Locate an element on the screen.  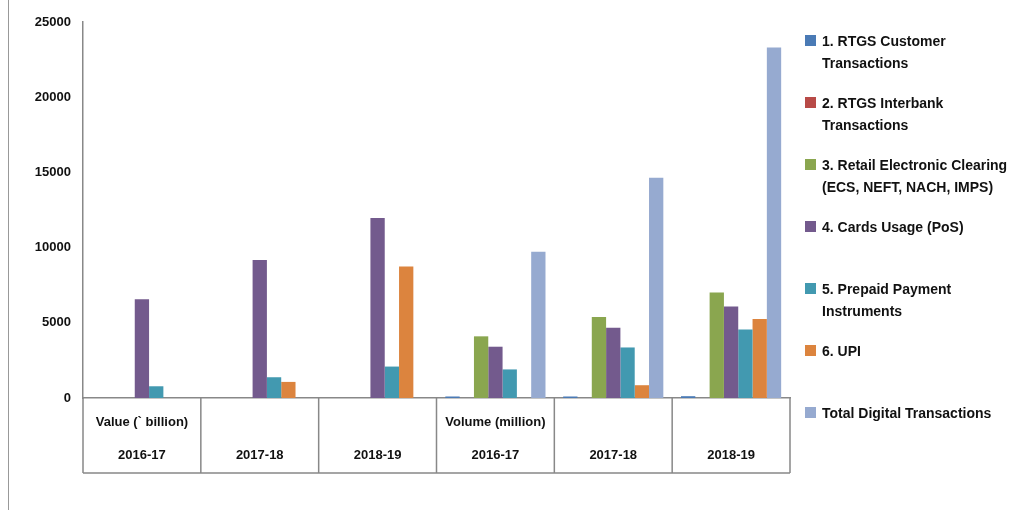
y-tick-label: 15000 is located at coordinates (52, 171).